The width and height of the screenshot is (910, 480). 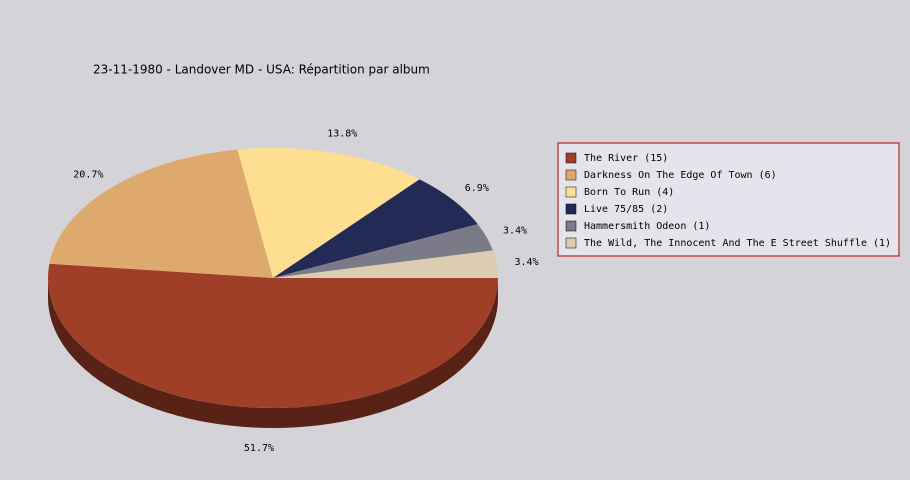 What do you see at coordinates (680, 175) in the screenshot?
I see `legend-label: Darkness On The Edge Of Town (6)` at bounding box center [680, 175].